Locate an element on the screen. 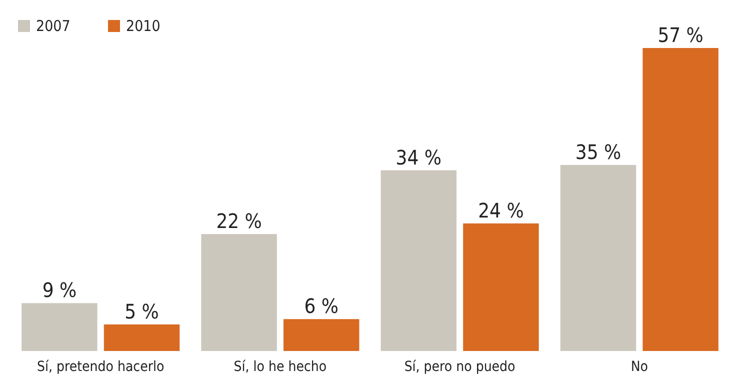 The width and height of the screenshot is (740, 389). data-label: 34 % is located at coordinates (419, 157).